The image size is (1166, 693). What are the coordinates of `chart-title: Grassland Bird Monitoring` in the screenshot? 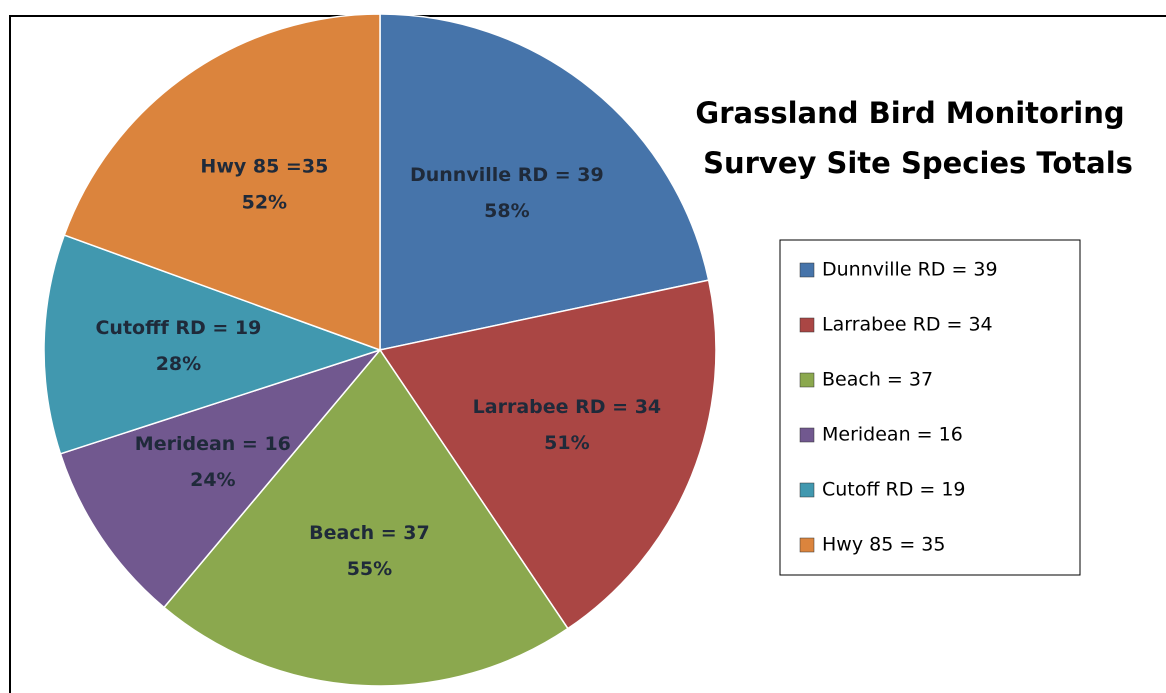 It's located at (909, 113).